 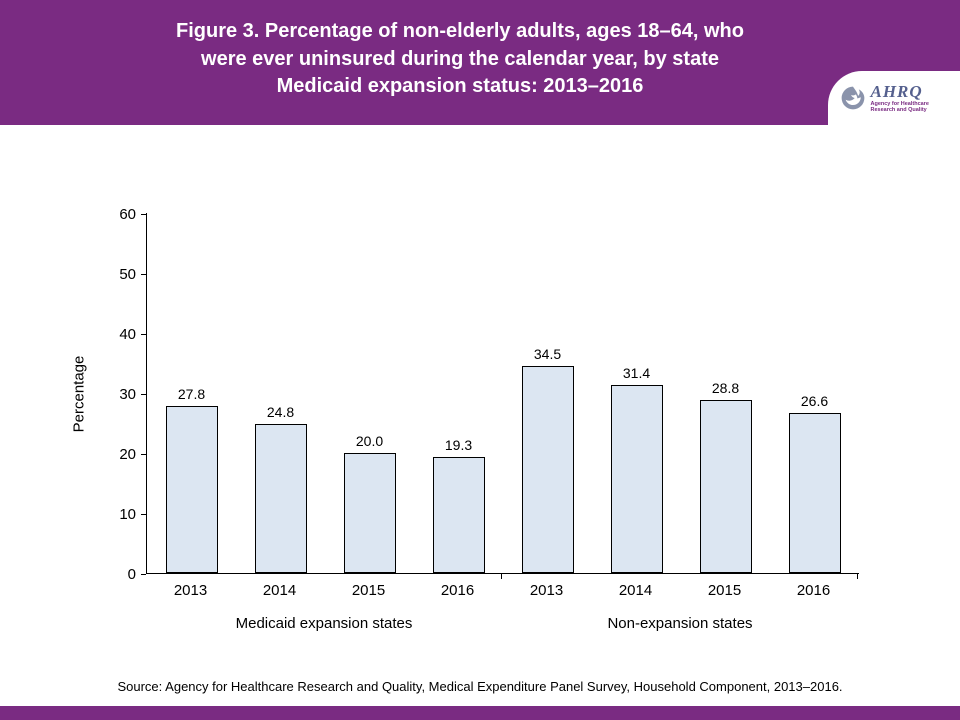 I want to click on bar-slot: 31.4, so click(x=636, y=469).